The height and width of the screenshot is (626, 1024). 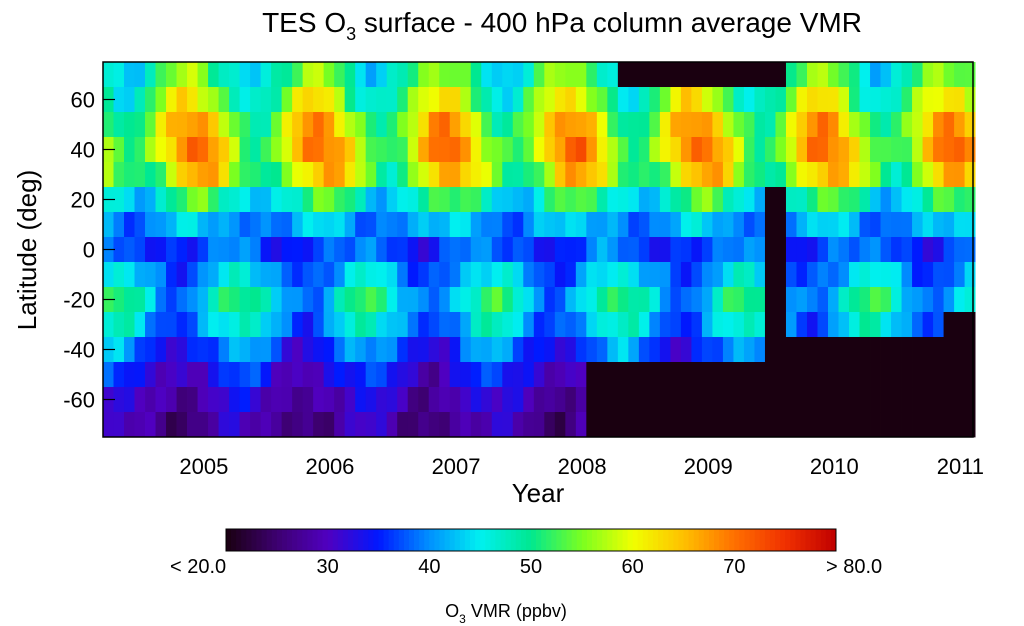 What do you see at coordinates (462, 619) in the screenshot?
I see `colorbar-label-subscript: 3` at bounding box center [462, 619].